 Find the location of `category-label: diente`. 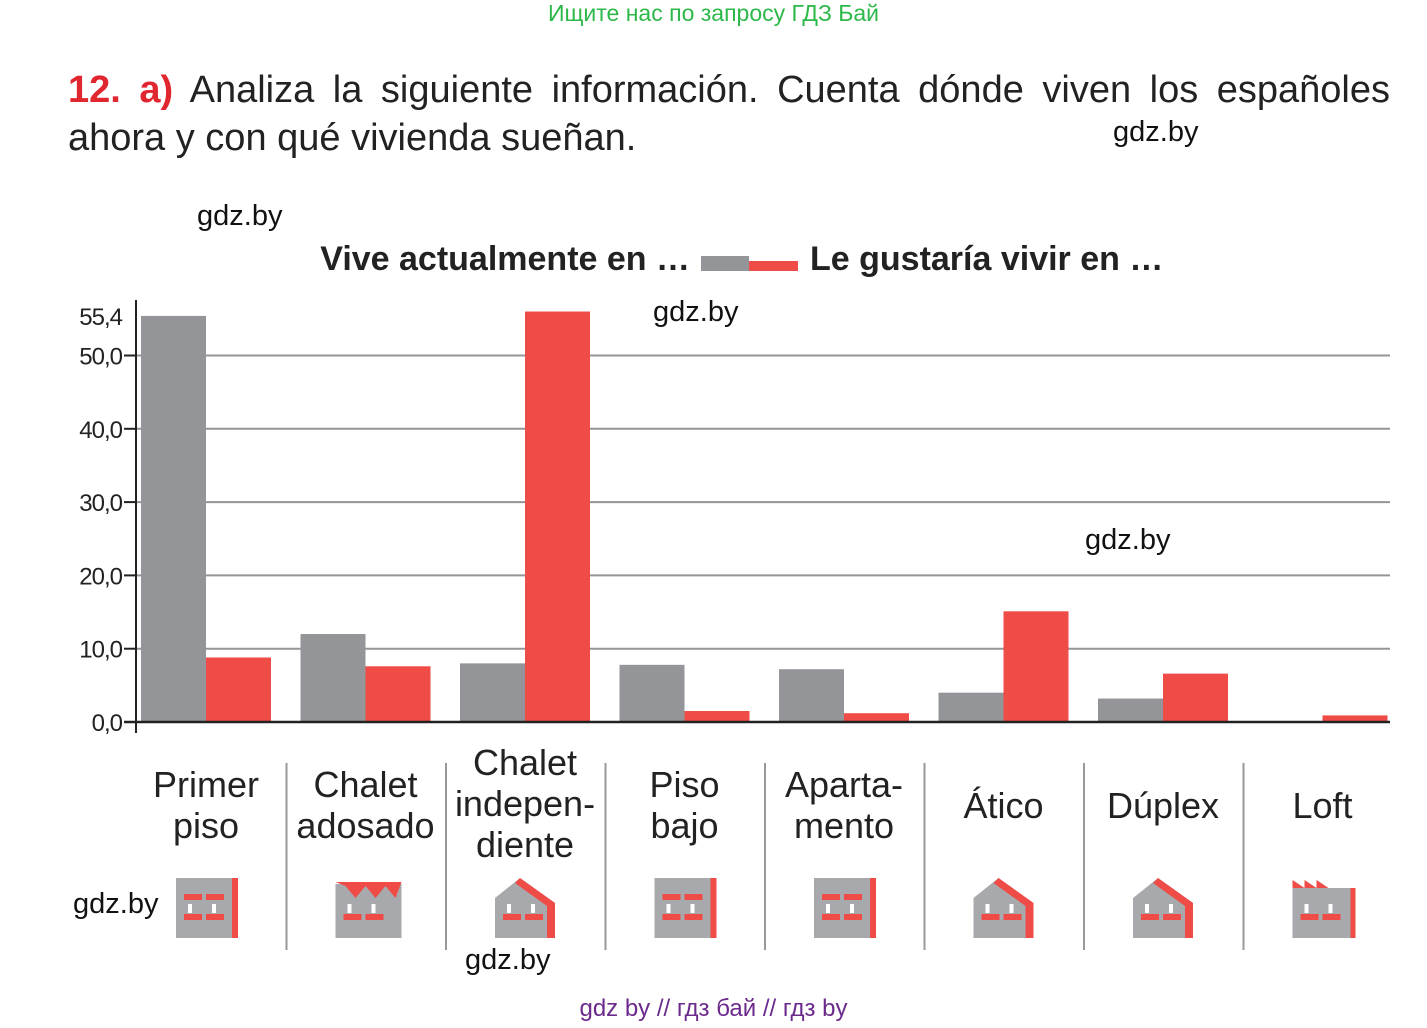

category-label: diente is located at coordinates (525, 844).